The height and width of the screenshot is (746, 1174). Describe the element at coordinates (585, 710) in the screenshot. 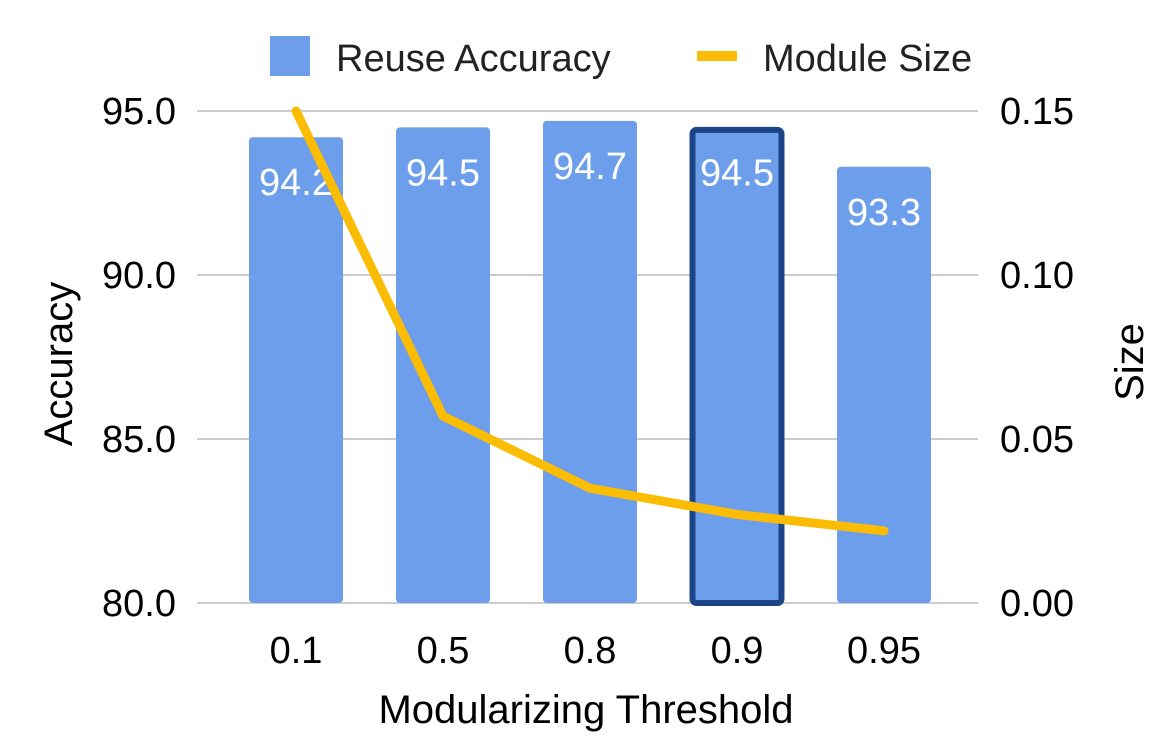

I see `x-axis-title: Modularizing Threshold` at that location.